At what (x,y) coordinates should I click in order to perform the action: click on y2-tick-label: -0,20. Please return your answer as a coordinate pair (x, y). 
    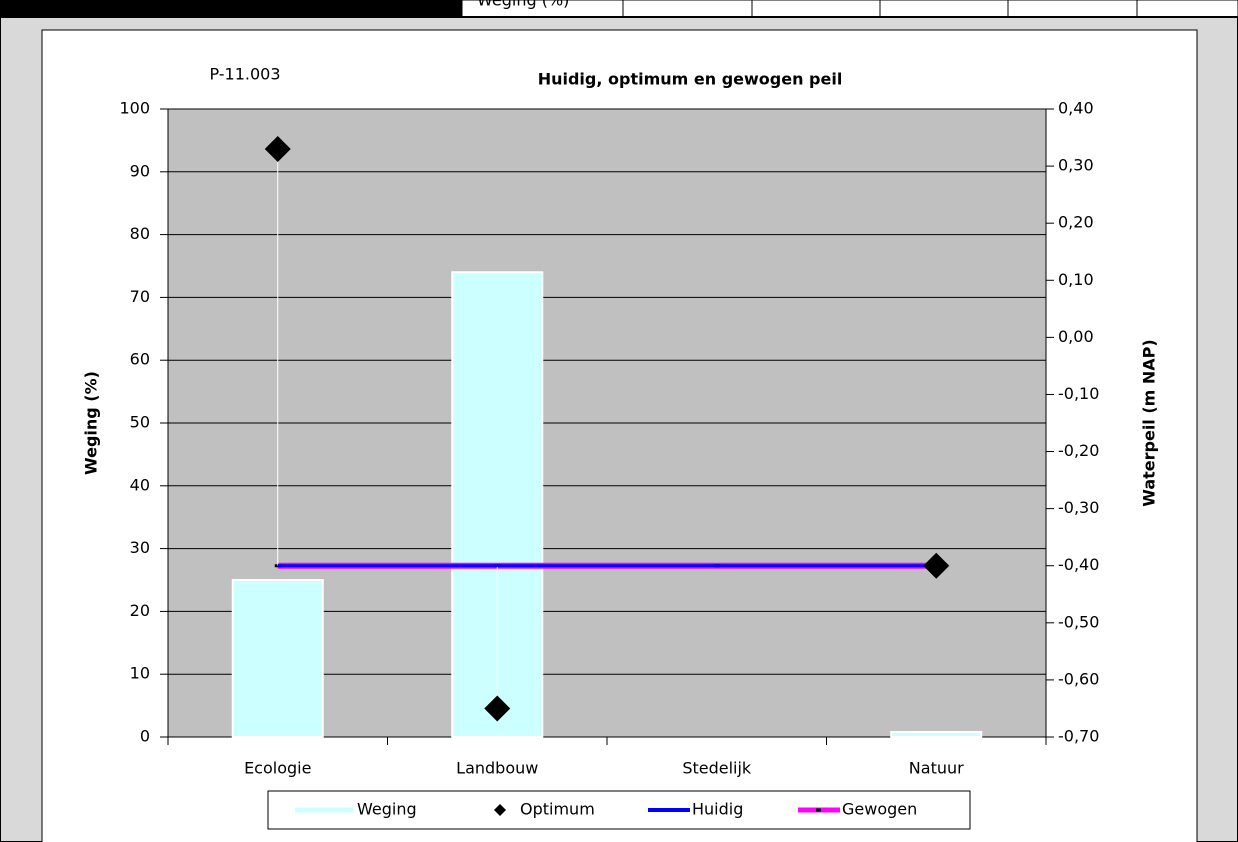
    Looking at the image, I should click on (1078, 450).